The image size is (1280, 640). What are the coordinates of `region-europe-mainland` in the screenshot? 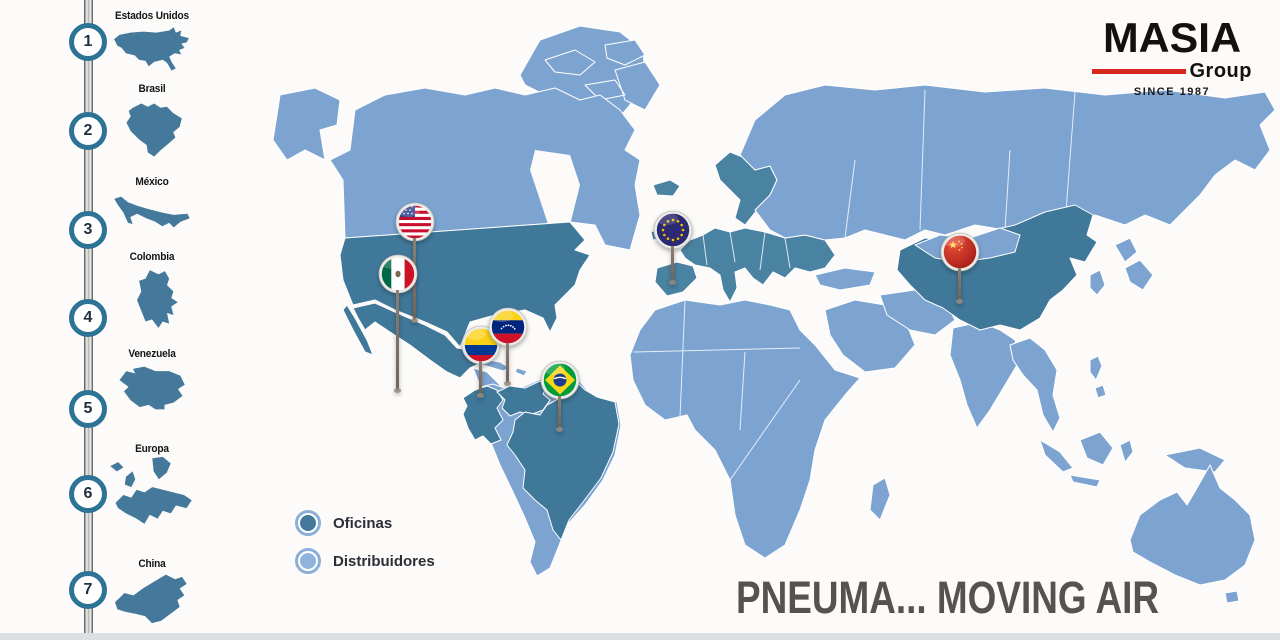 It's located at (757, 265).